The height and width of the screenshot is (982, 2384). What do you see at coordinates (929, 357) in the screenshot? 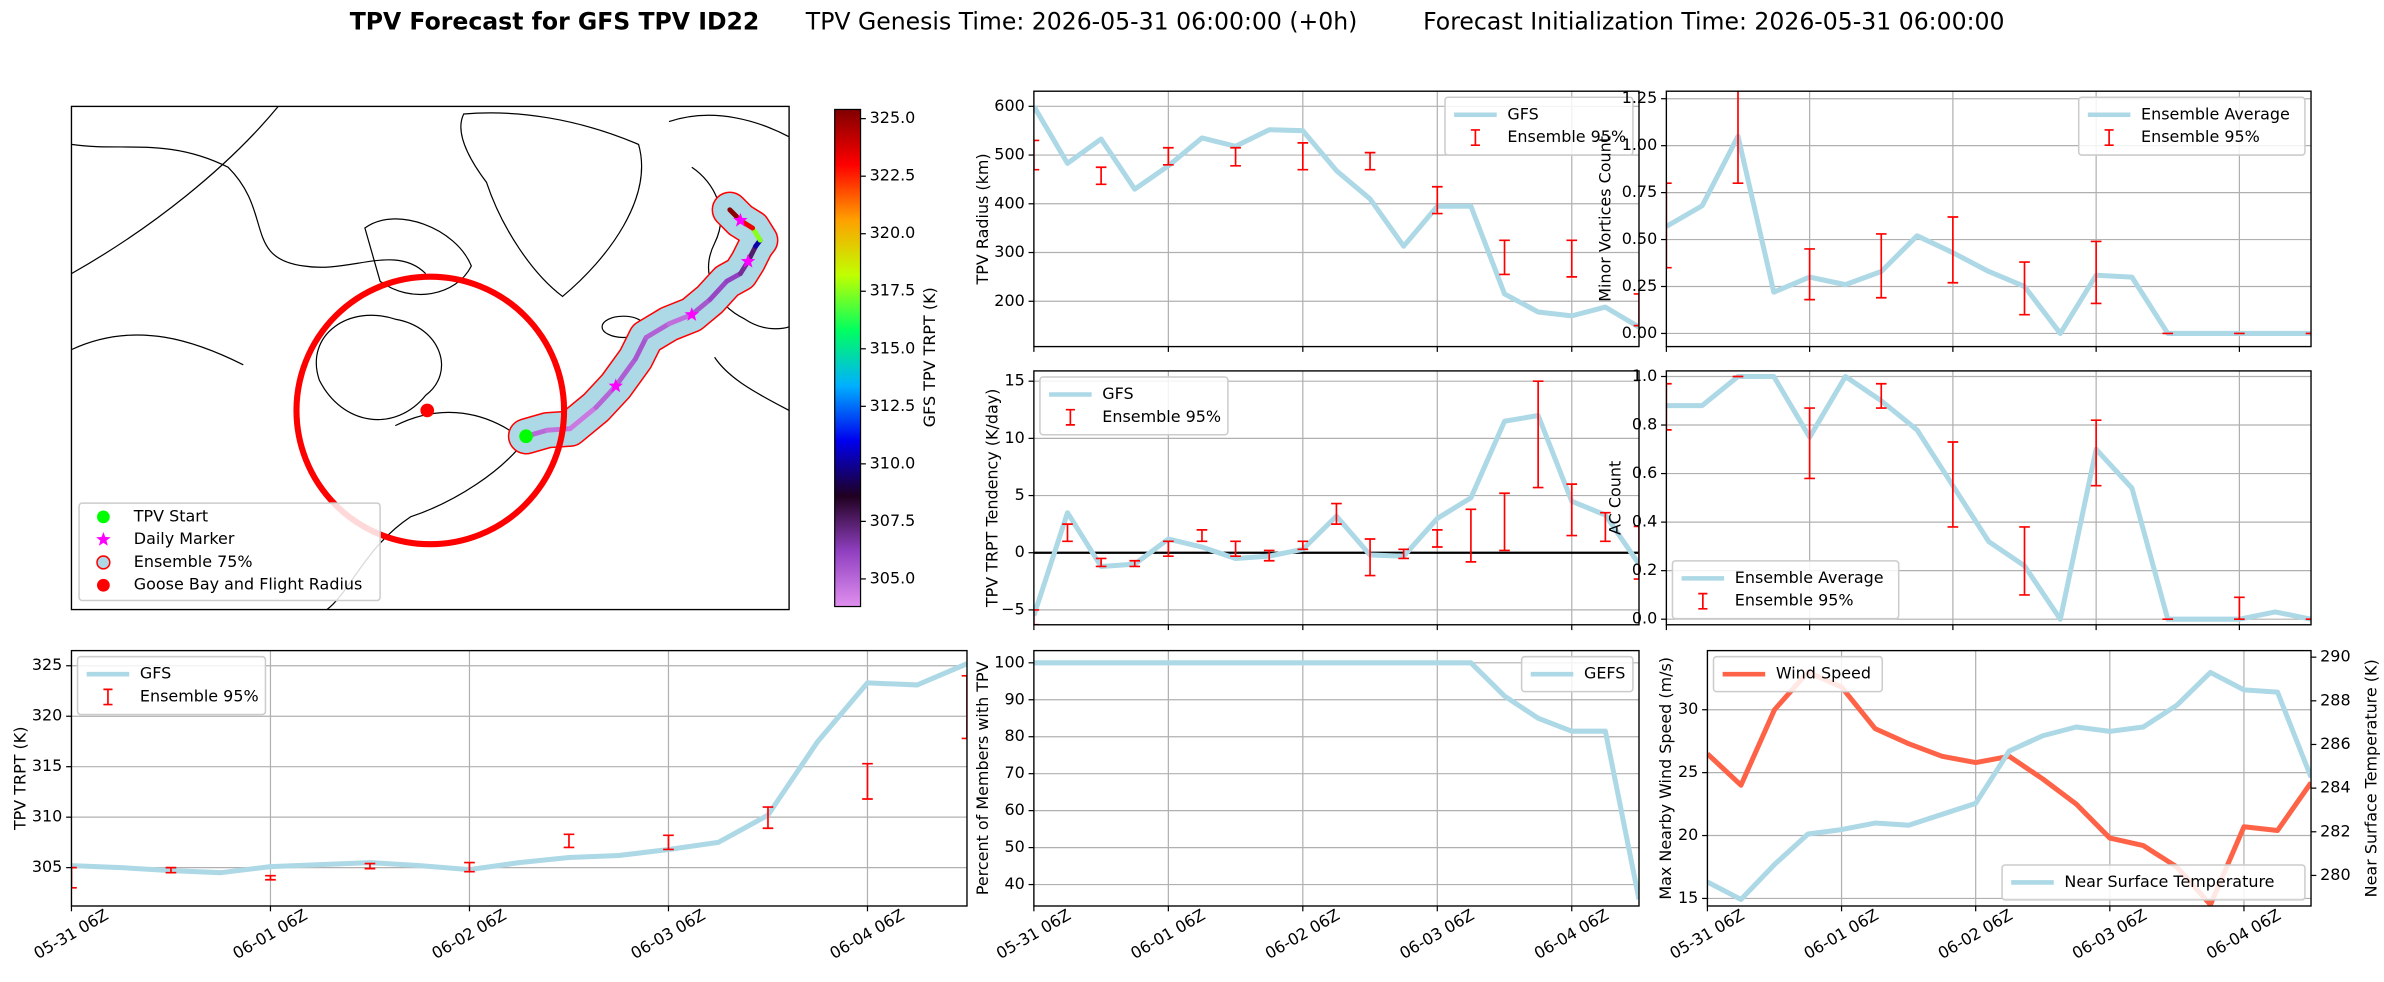
I see `colorbar-label: GFS TPV TRPT (K)` at bounding box center [929, 357].